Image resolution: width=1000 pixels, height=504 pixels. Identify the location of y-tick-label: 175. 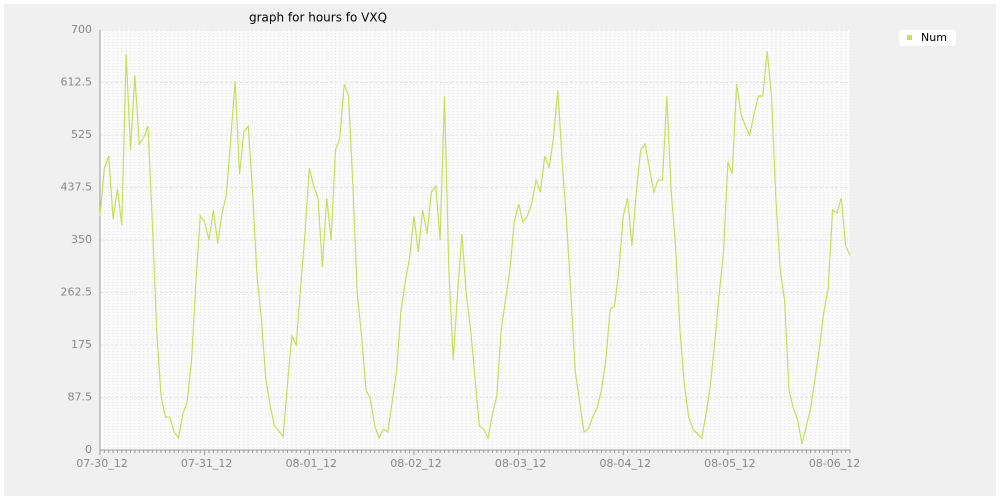
(81, 344).